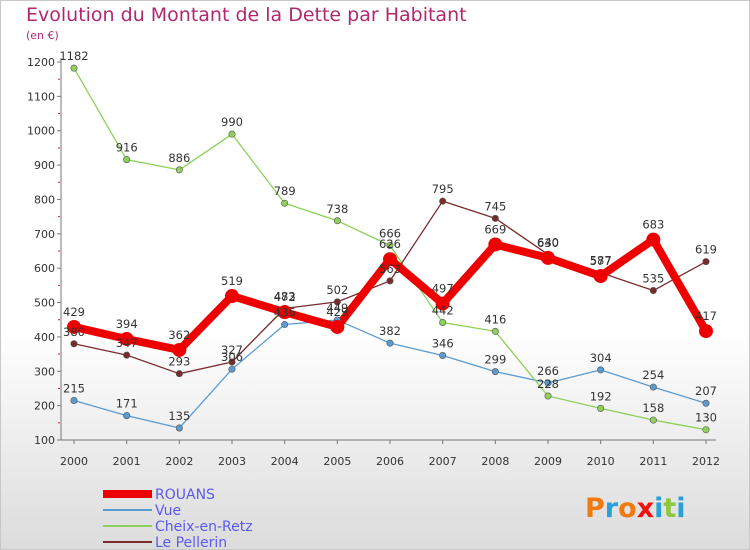 Image resolution: width=750 pixels, height=550 pixels. Describe the element at coordinates (44, 337) in the screenshot. I see `y-tick-label: 400` at that location.